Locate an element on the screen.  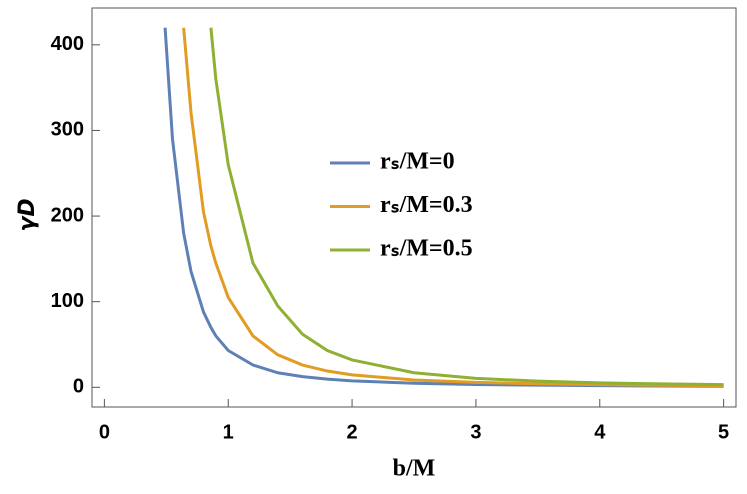
x-axis-label: b/M is located at coordinates (414, 469).